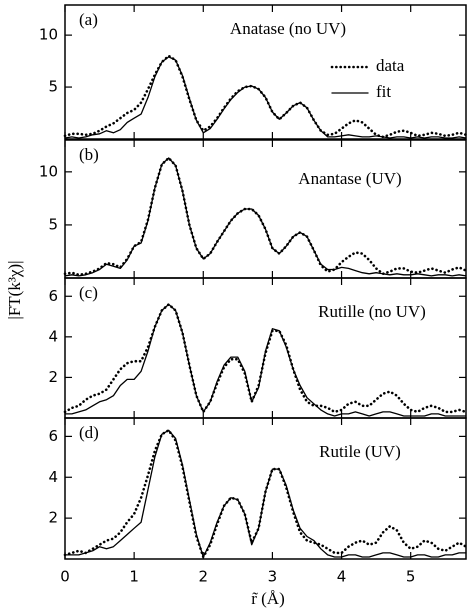 The width and height of the screenshot is (474, 613). What do you see at coordinates (288, 28) in the screenshot?
I see `panel-title: Anatase (no UV)` at bounding box center [288, 28].